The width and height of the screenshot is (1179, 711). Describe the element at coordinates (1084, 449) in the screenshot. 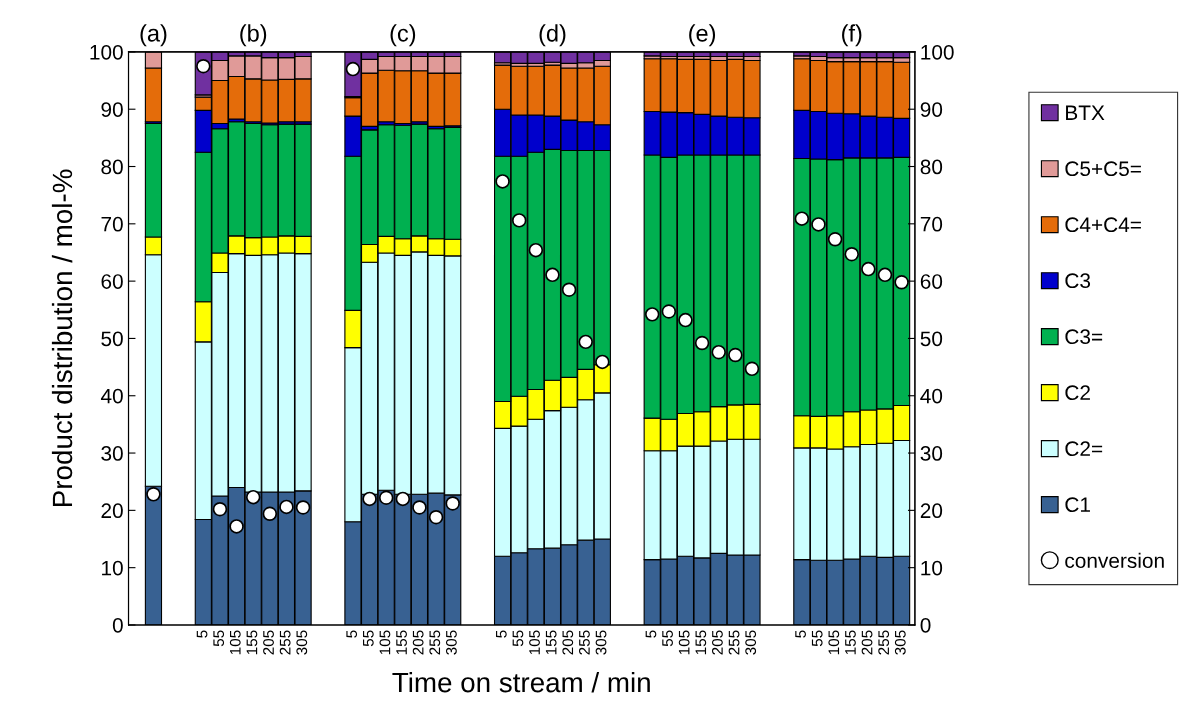

I see `legend-label: C2=` at that location.